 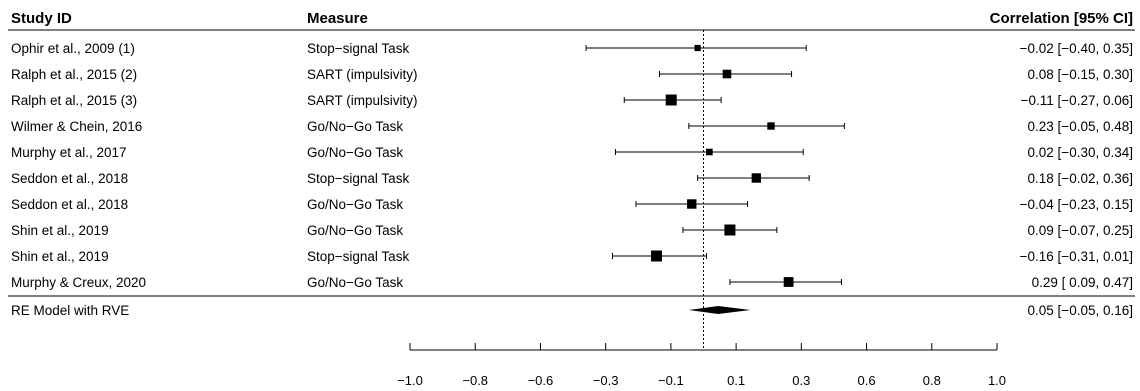 I want to click on estimate-label: 0.08 [−0.15, 0.30], so click(x=1080, y=74).